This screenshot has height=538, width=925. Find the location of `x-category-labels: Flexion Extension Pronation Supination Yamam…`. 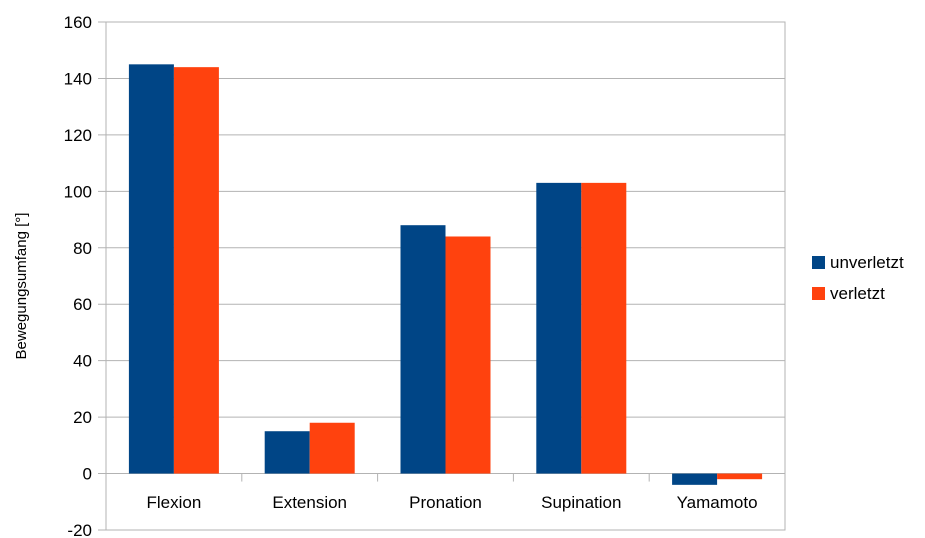

x-category-labels: Flexion Extension Pronation Supination Yamam… is located at coordinates (451, 502).